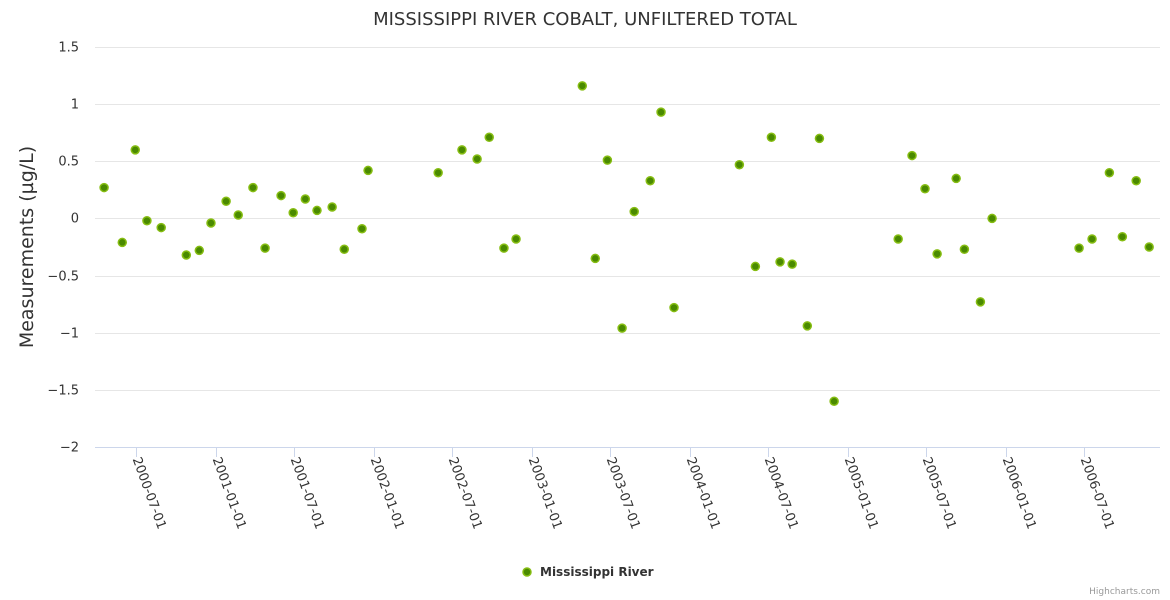 Image resolution: width=1170 pixels, height=600 pixels. I want to click on x-tick-label: 2002-01-01, so click(387, 493).